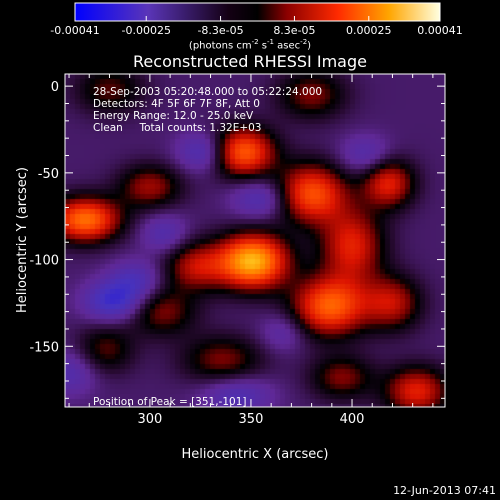 The width and height of the screenshot is (500, 500). I want to click on y-tick-label: 0, so click(55, 87).